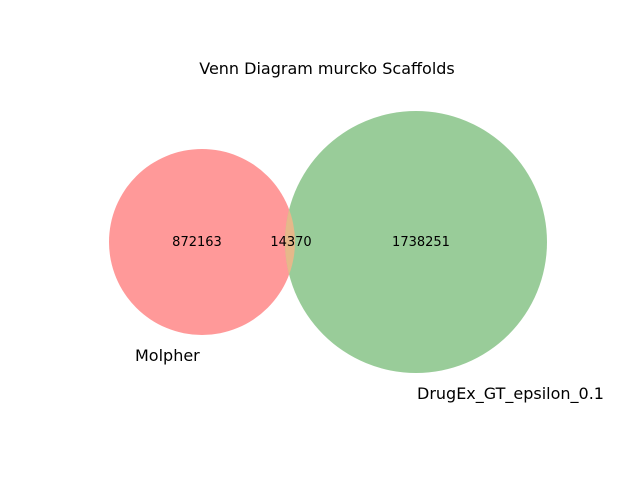  I want to click on intersection-count: 14370, so click(290, 242).